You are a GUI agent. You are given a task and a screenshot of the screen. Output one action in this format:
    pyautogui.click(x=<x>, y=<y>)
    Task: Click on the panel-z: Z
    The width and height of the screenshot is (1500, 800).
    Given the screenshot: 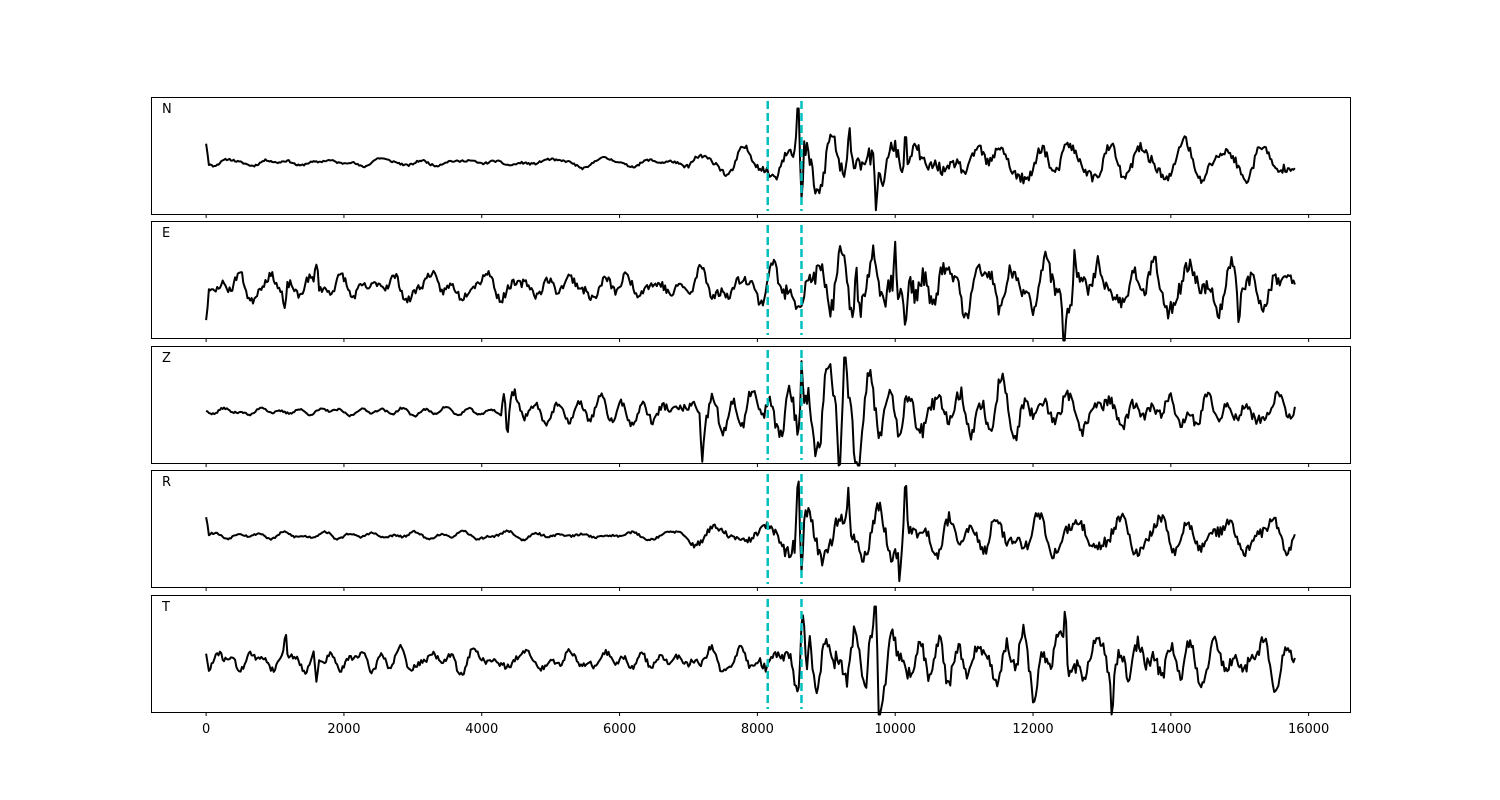 What is the action you would take?
    pyautogui.click(x=751, y=406)
    